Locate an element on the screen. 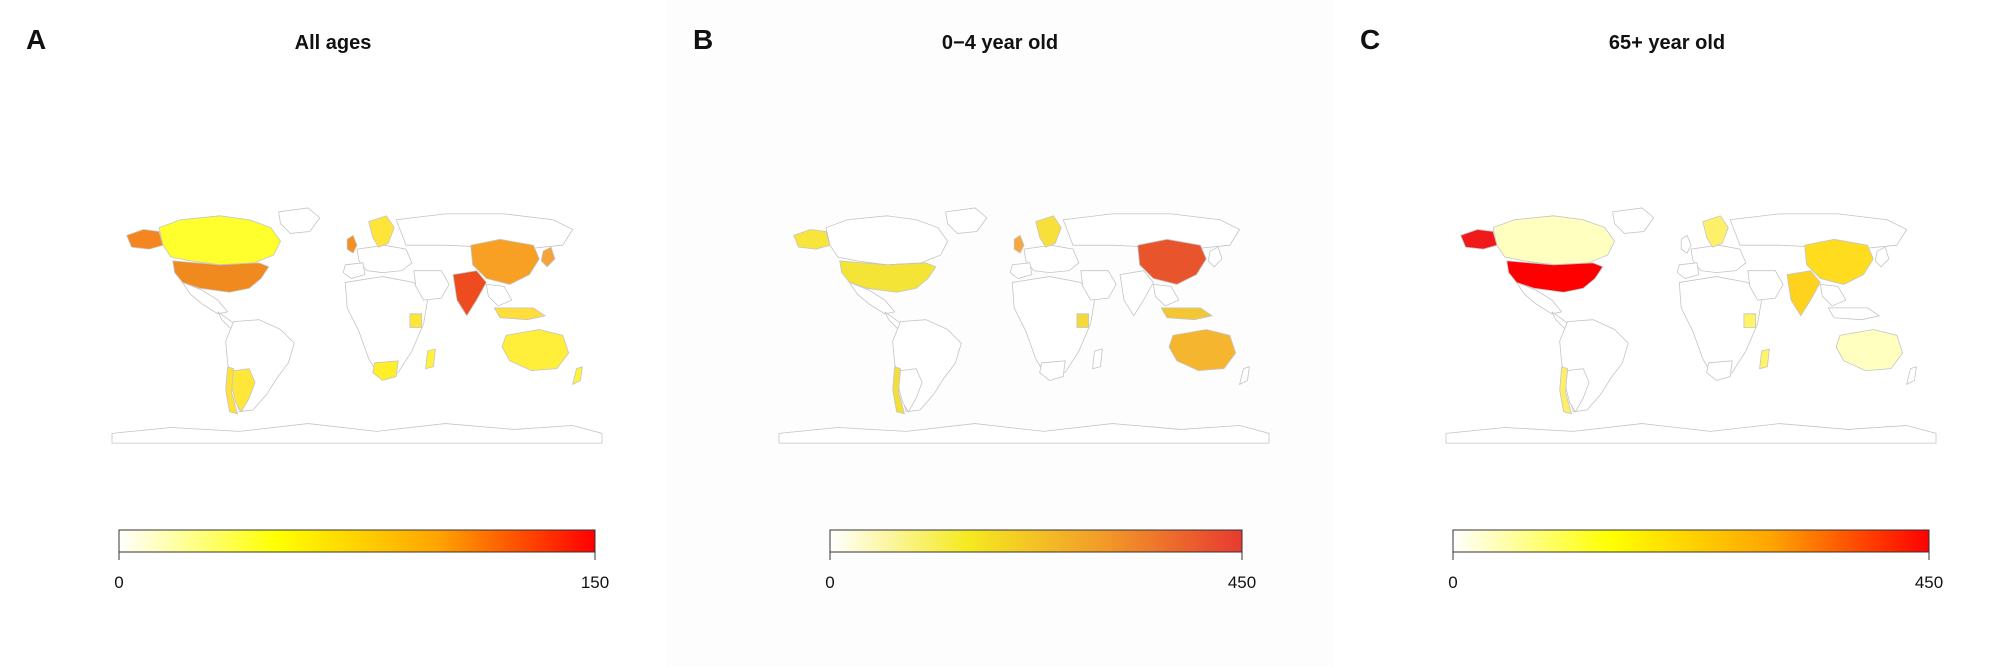 The image size is (2000, 667). panel-title: 0−4 year old is located at coordinates (1000, 43).